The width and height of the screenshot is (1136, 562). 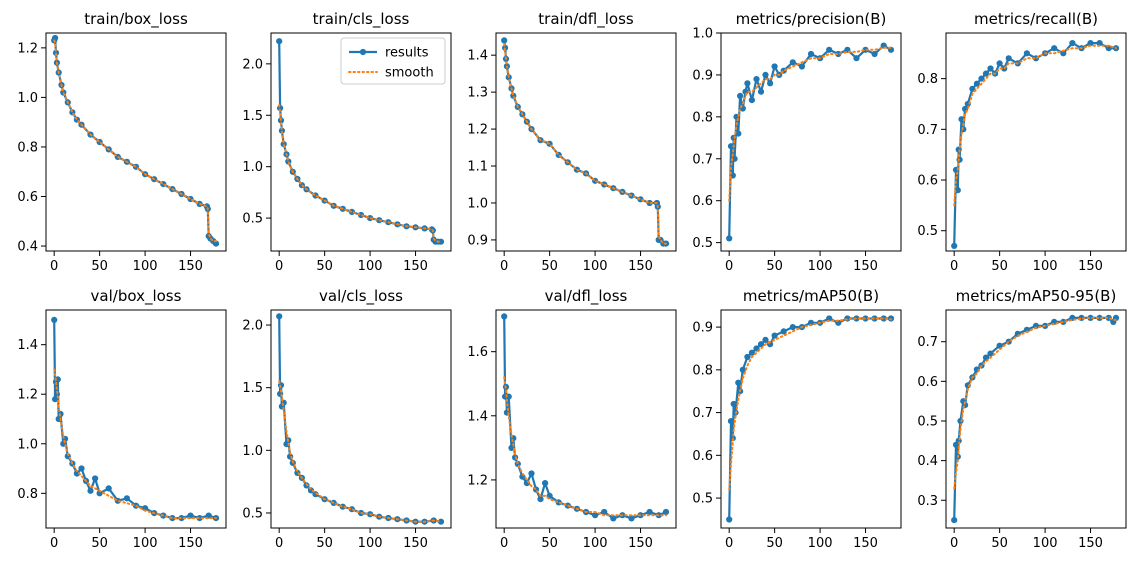 What do you see at coordinates (811, 296) in the screenshot?
I see `subplot-title: metrics/mAP50(B)` at bounding box center [811, 296].